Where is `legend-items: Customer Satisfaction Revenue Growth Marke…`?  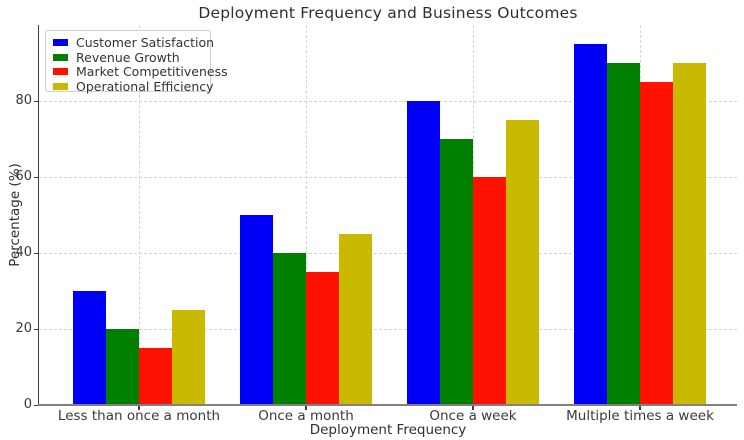
legend-items: Customer Satisfaction Revenue Growth Marke… is located at coordinates (140, 64).